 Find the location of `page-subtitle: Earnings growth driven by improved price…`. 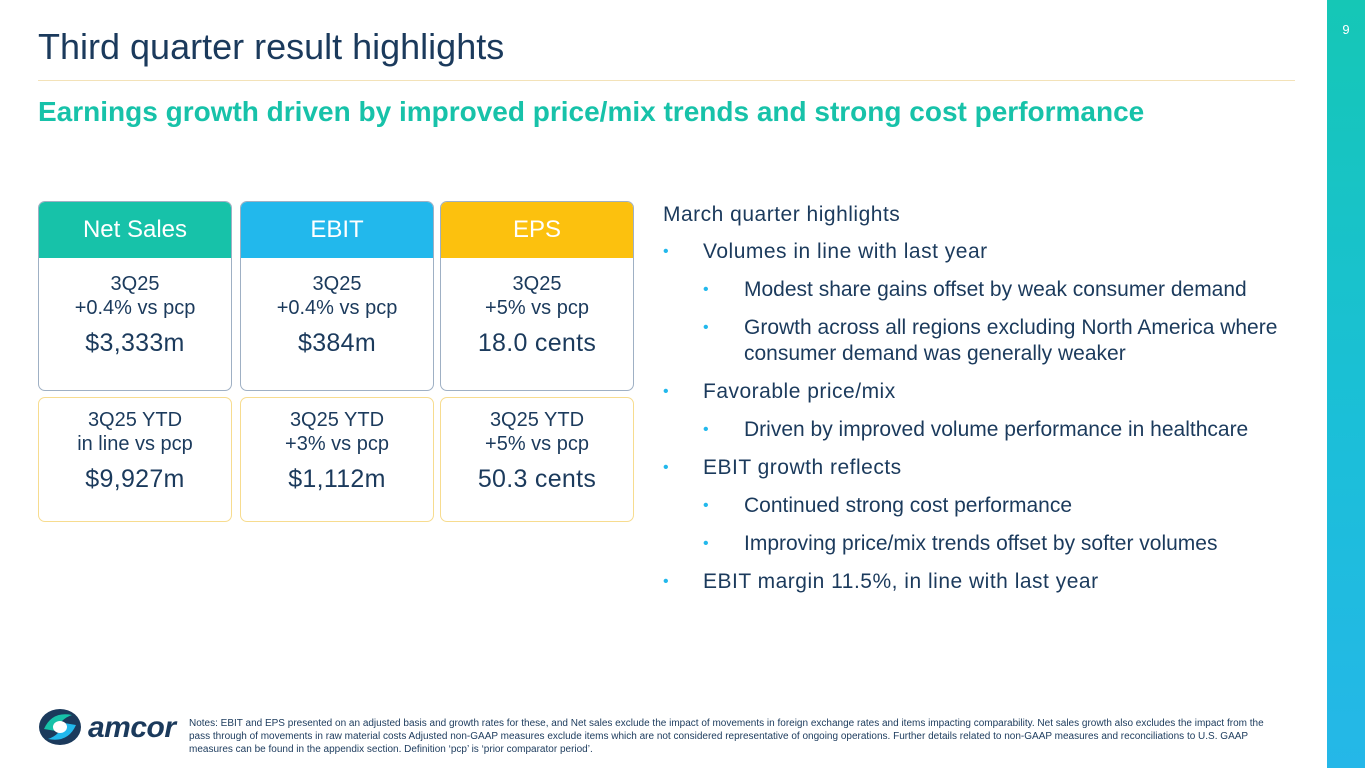

page-subtitle: Earnings growth driven by improved price… is located at coordinates (591, 111).